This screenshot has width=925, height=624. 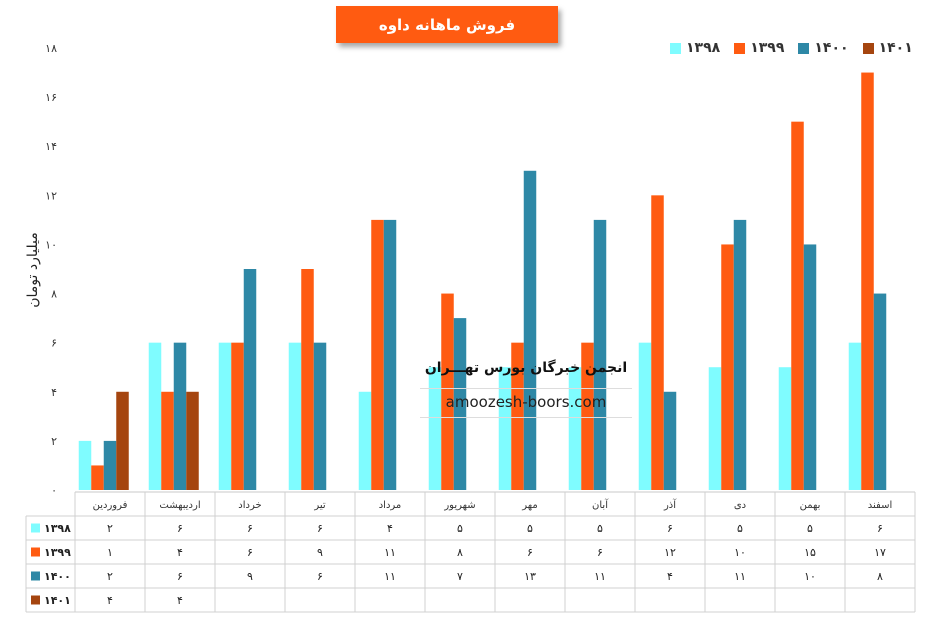 What do you see at coordinates (460, 552) in the screenshot?
I see `table-cell-value: ۸` at bounding box center [460, 552].